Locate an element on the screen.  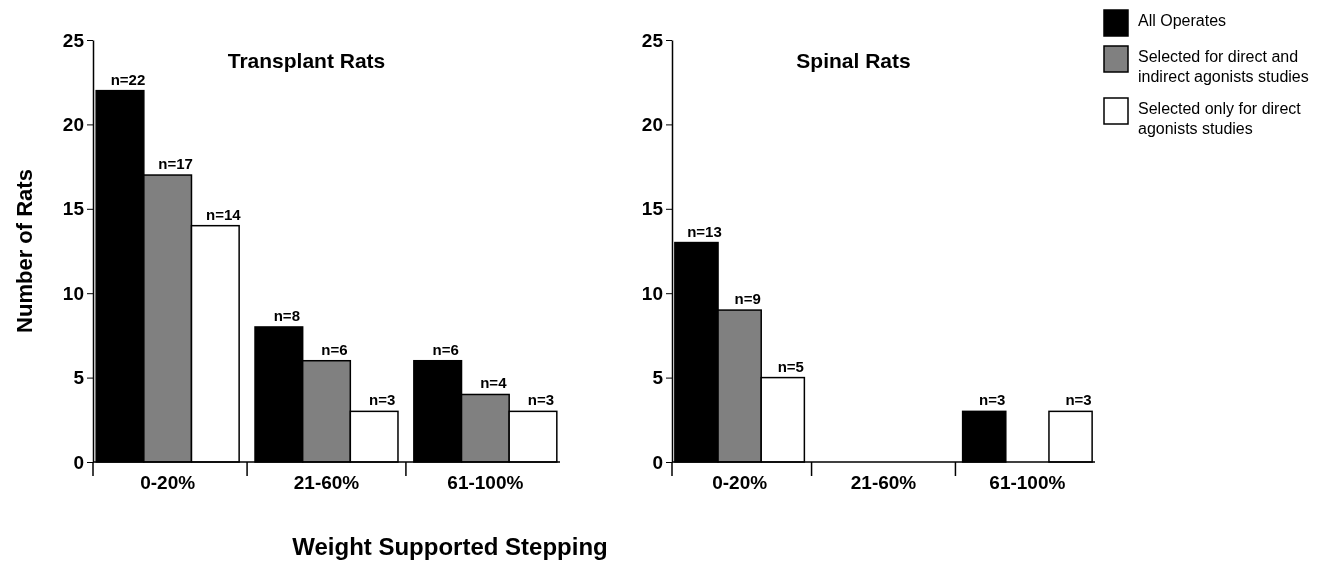
data-label: n=14 is located at coordinates (224, 214).